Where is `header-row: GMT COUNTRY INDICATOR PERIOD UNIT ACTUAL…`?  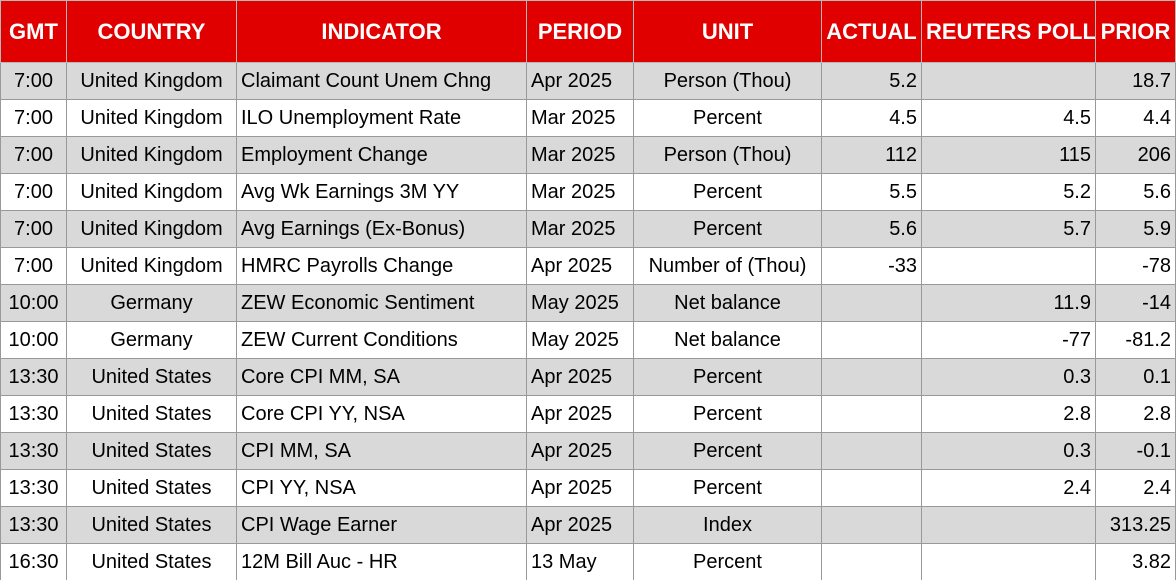 header-row: GMT COUNTRY INDICATOR PERIOD UNIT ACTUAL… is located at coordinates (588, 31).